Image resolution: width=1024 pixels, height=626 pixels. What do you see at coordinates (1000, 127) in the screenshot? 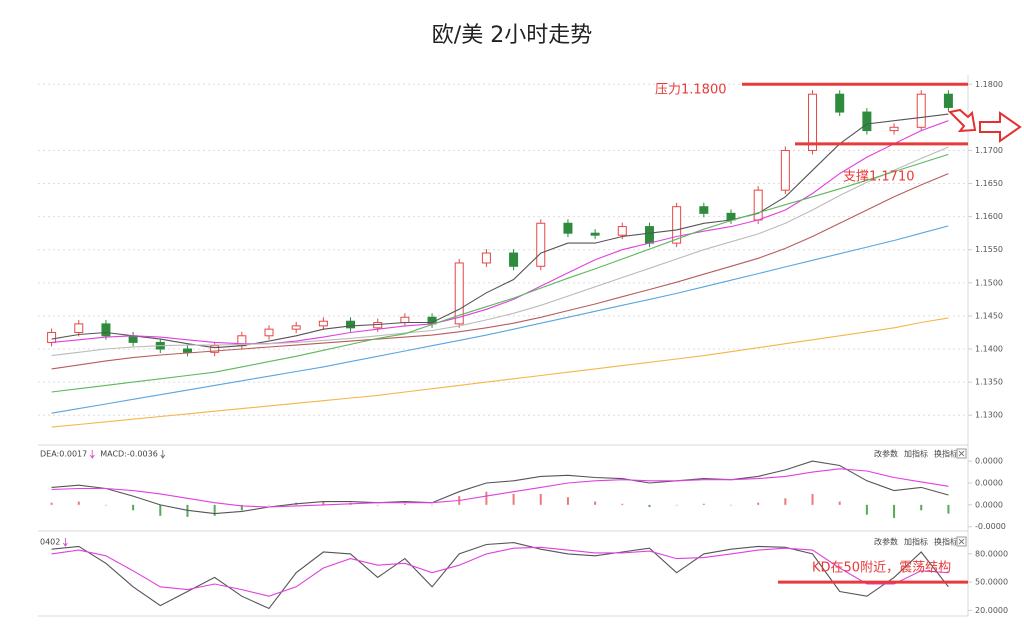
I see `arrow-large` at bounding box center [1000, 127].